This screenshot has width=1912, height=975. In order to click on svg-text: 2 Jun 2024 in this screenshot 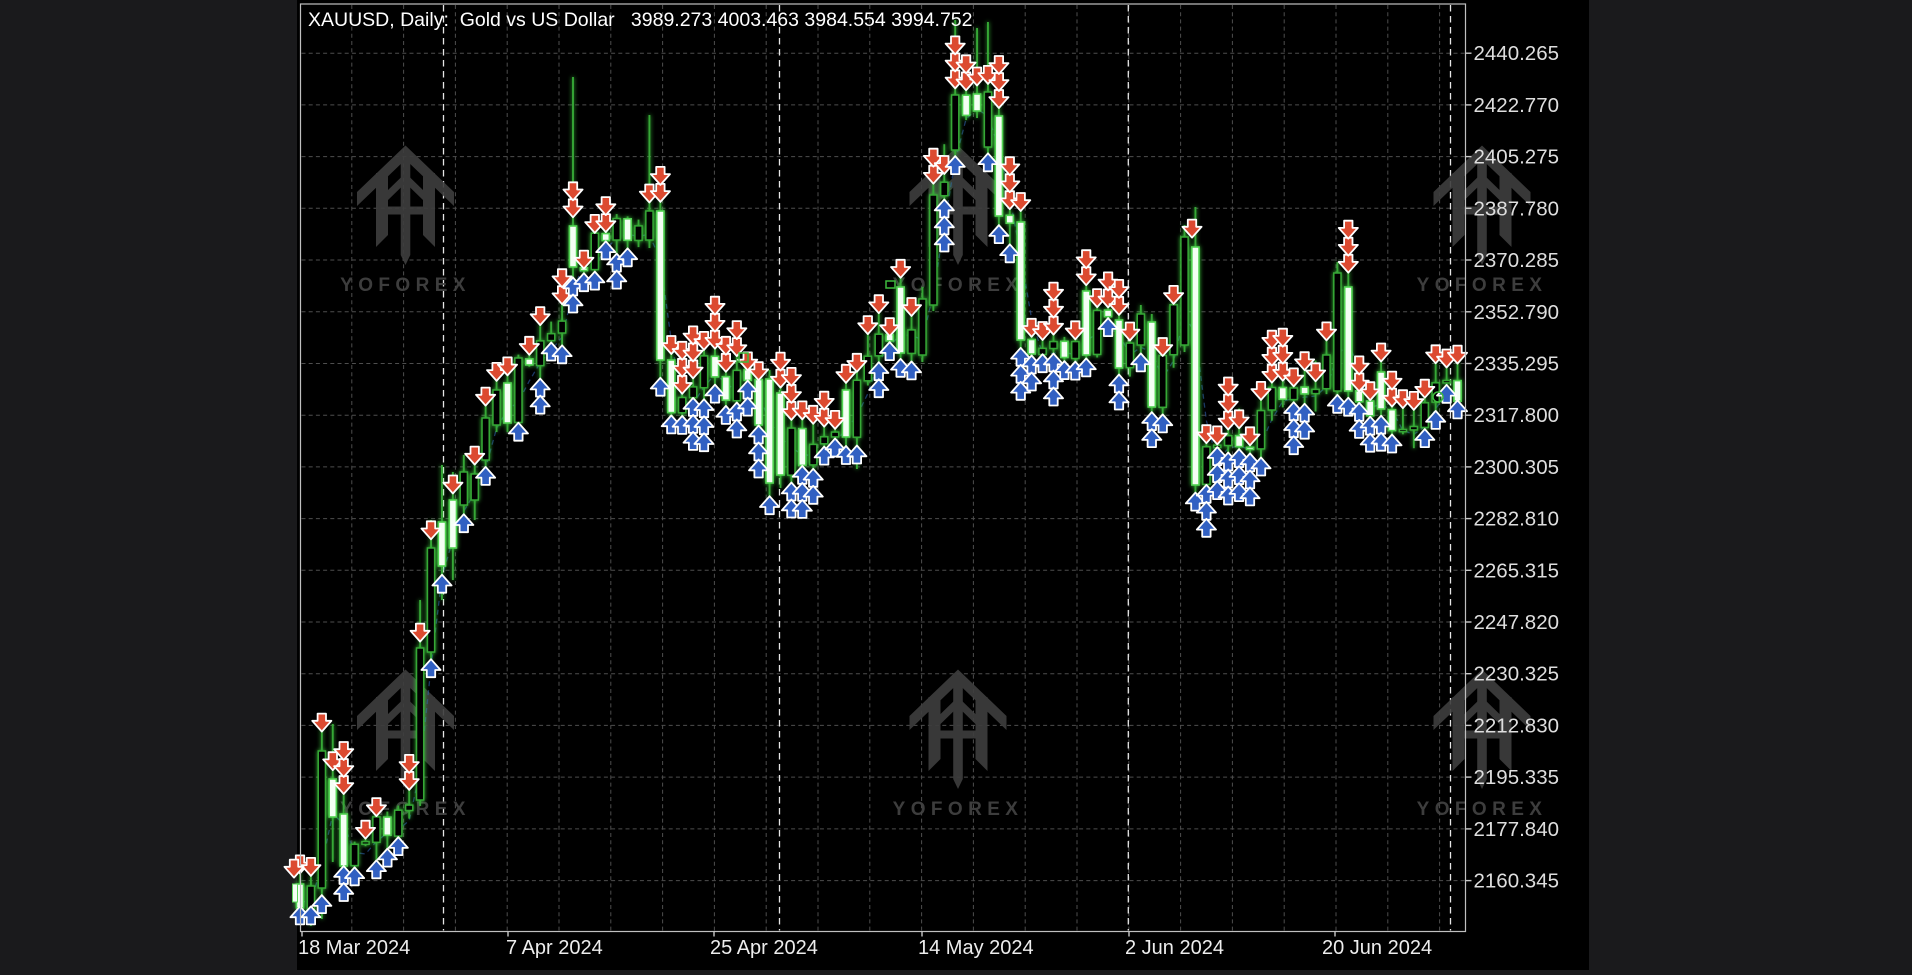, I will do `click(1174, 948)`.